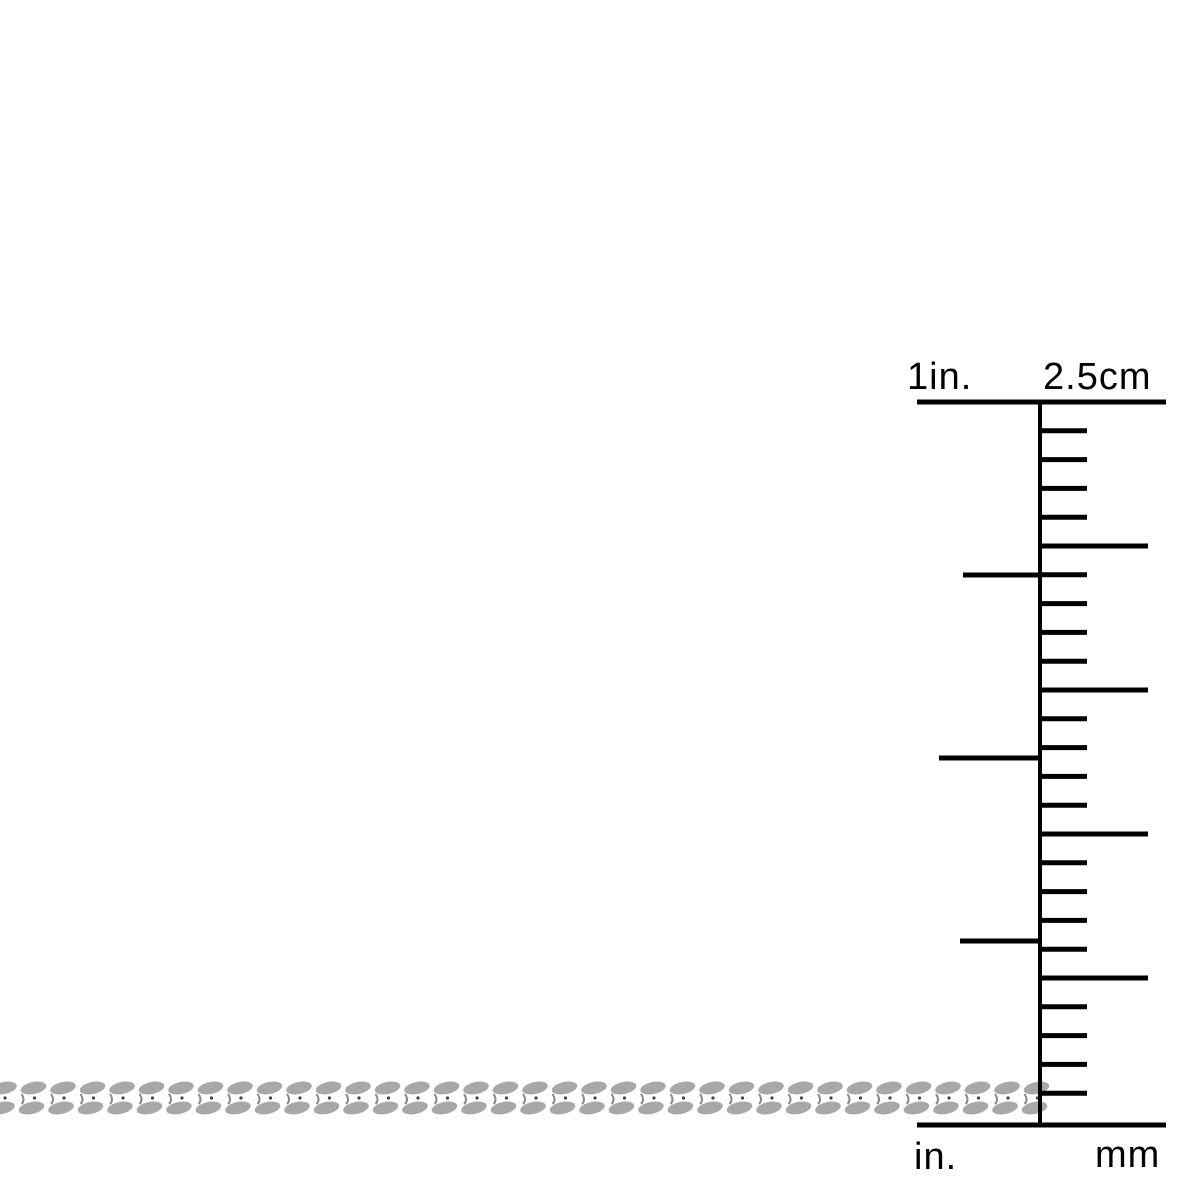 Image resolution: width=1200 pixels, height=1200 pixels. Describe the element at coordinates (1041, 763) in the screenshot. I see `ruler` at that location.